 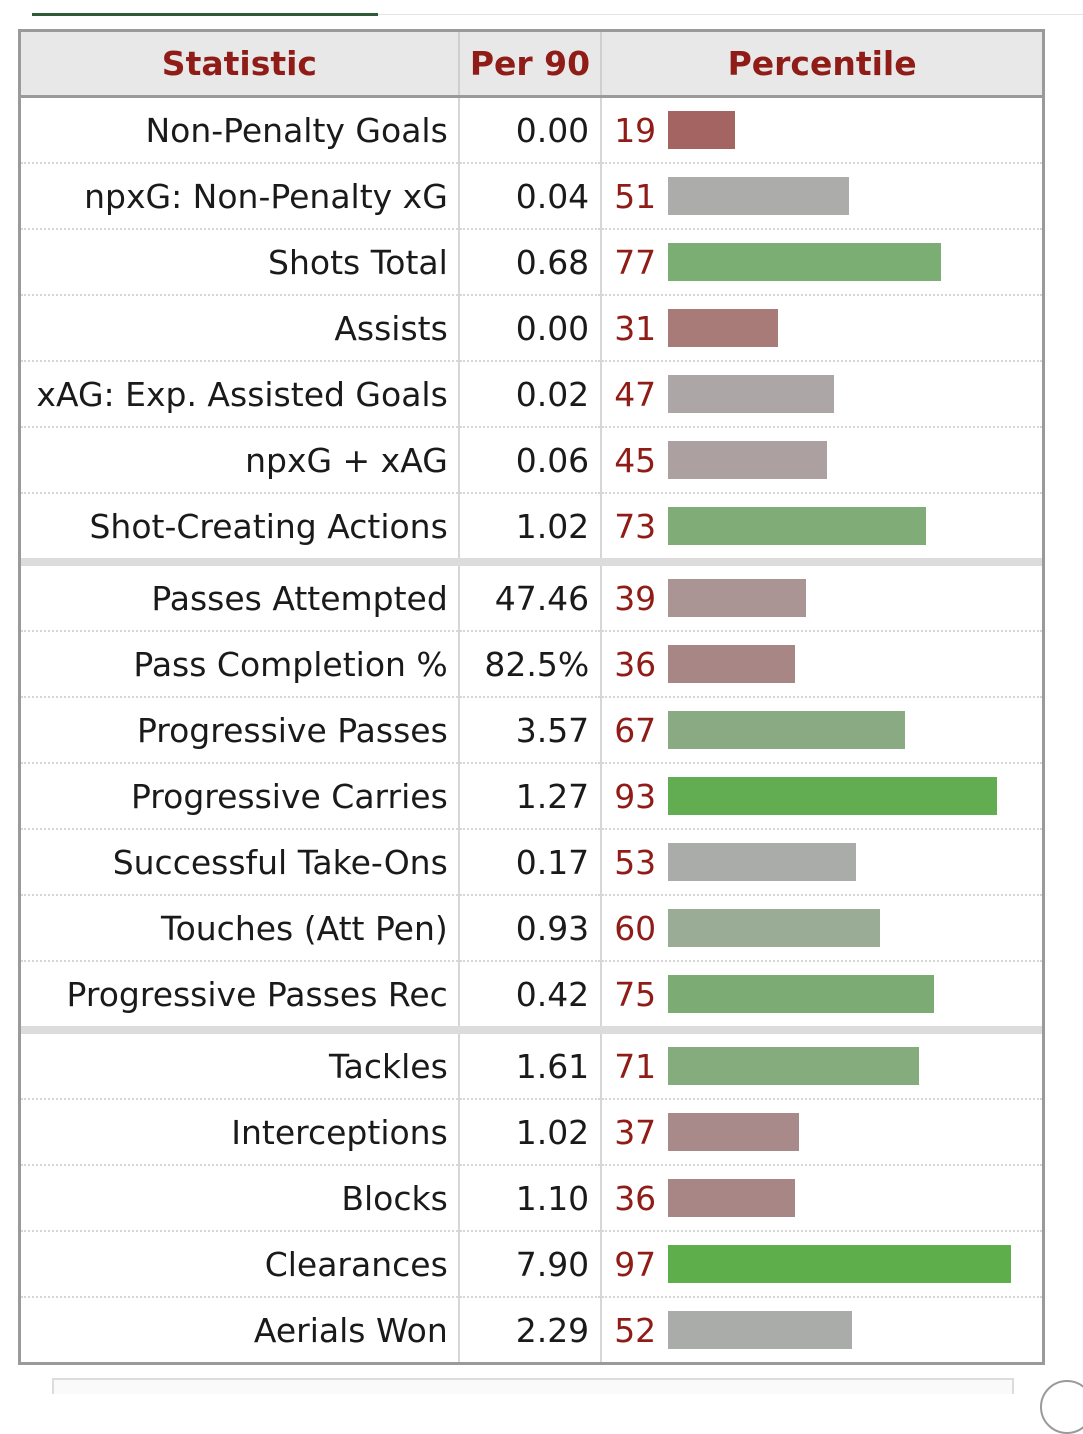 What do you see at coordinates (822, 599) in the screenshot?
I see `percentile-cell: 39` at bounding box center [822, 599].